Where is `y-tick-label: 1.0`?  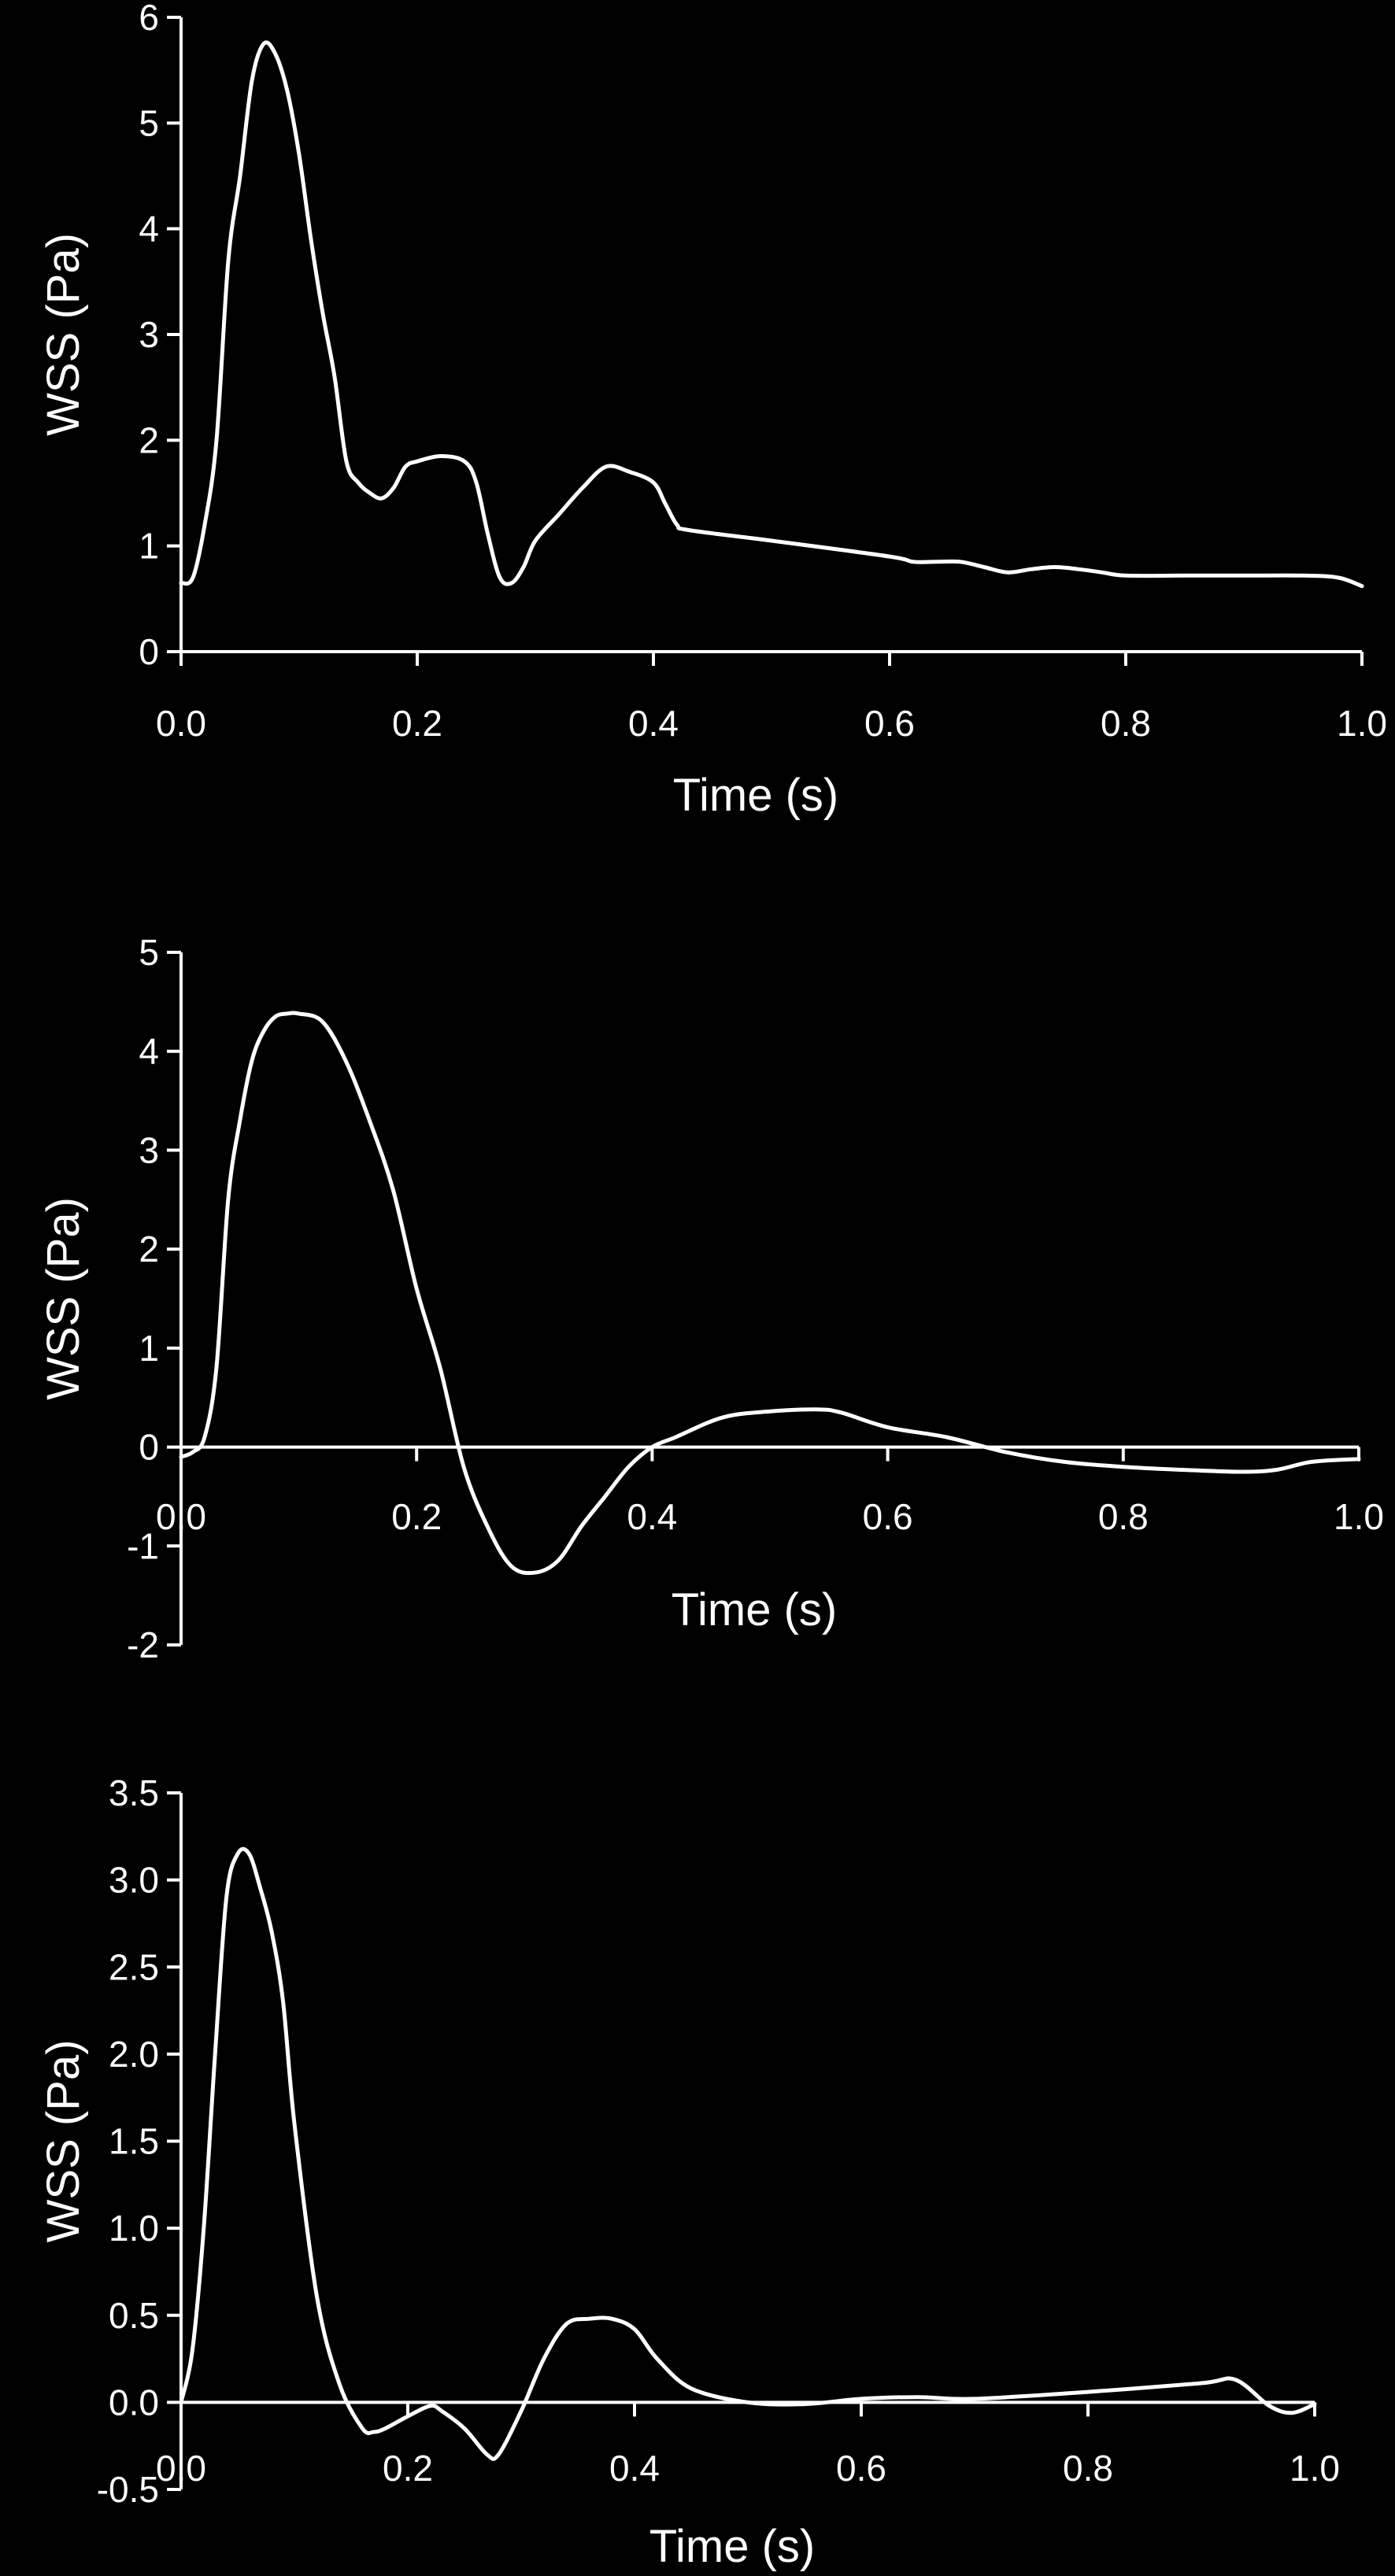 y-tick-label: 1.0 is located at coordinates (134, 2228).